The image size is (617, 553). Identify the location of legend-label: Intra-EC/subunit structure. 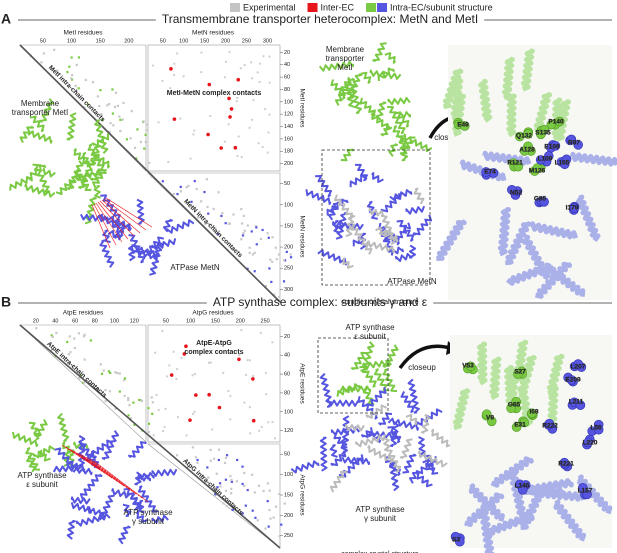
(441, 7).